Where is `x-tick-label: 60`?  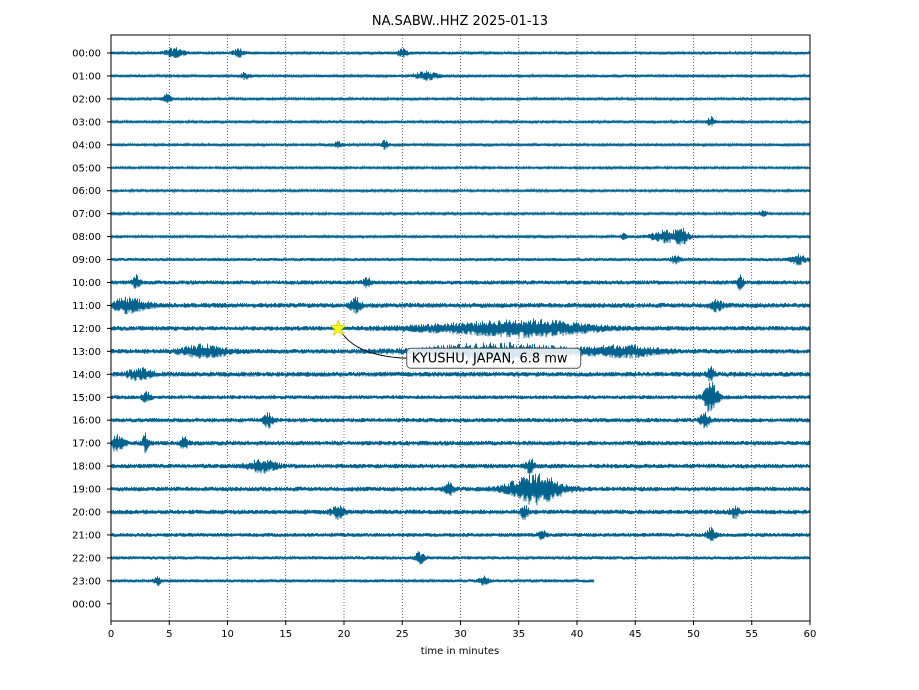 x-tick-label: 60 is located at coordinates (810, 634).